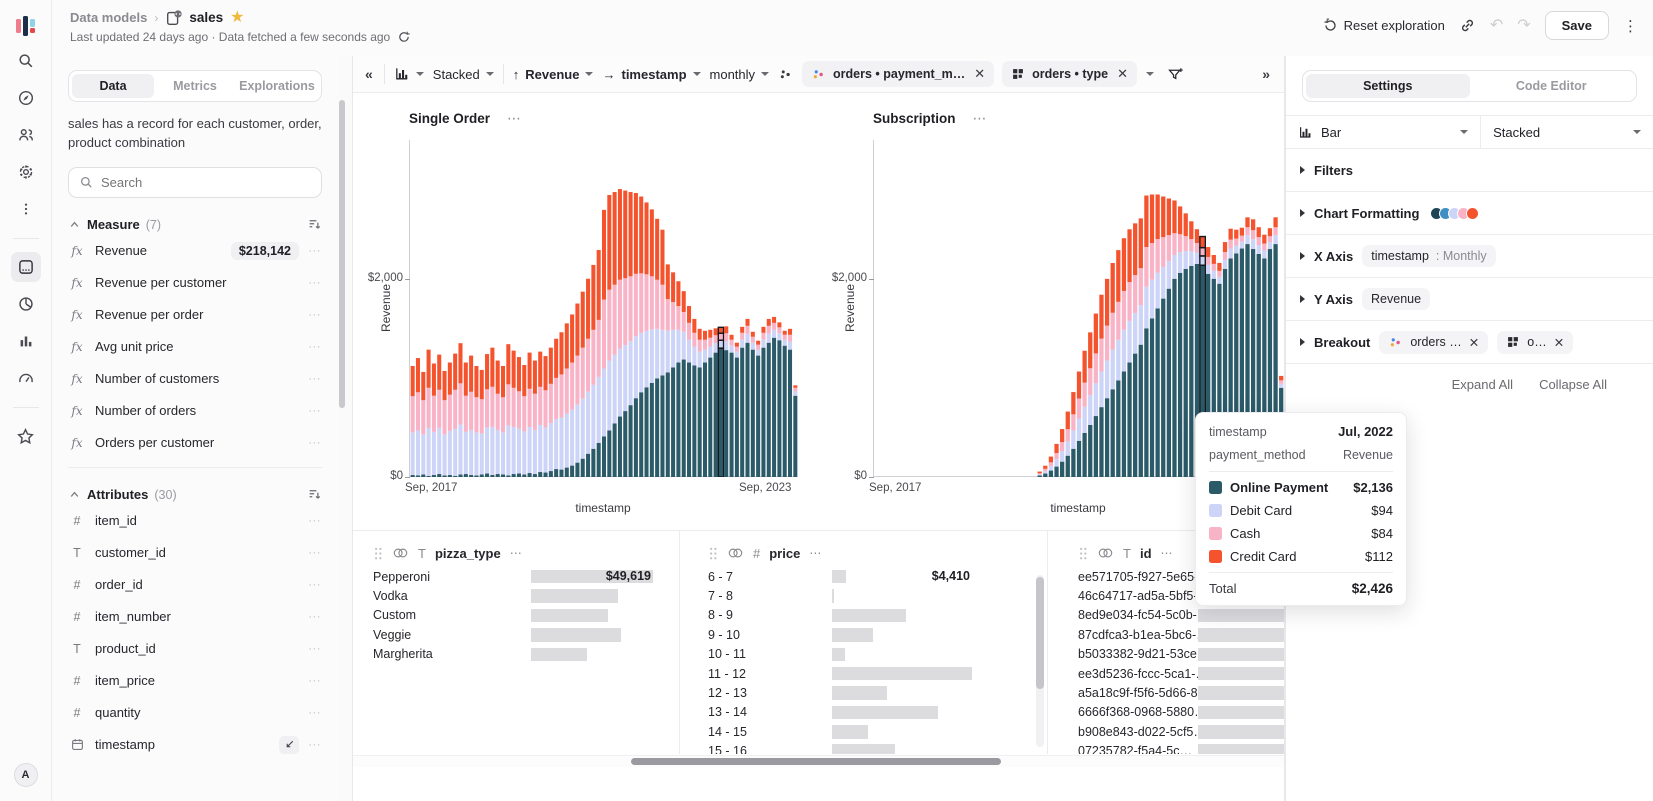 Image resolution: width=1653 pixels, height=801 pixels. What do you see at coordinates (553, 74) in the screenshot?
I see `y-field-select: ↑ Revenue` at bounding box center [553, 74].